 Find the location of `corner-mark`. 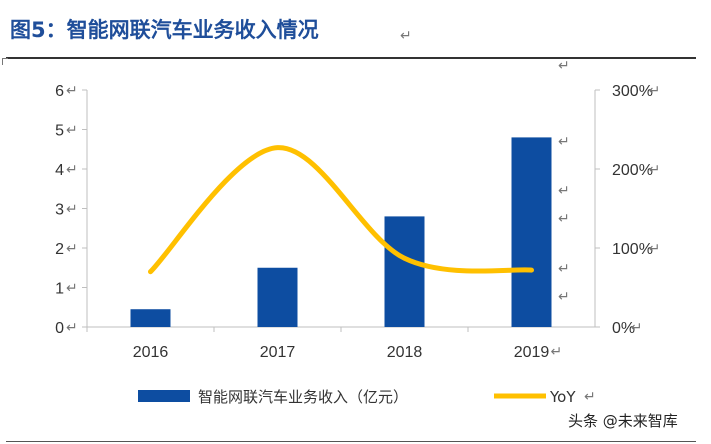

corner-mark is located at coordinates (5, 61).